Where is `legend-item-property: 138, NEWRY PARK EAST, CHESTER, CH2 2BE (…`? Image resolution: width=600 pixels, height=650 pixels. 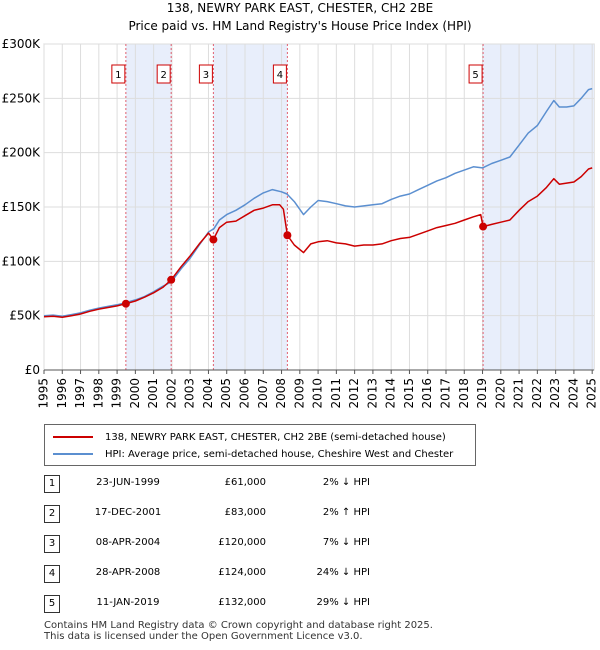
legend-item-property: 138, NEWRY PARK EAST, CHESTER, CH2 2BE (… is located at coordinates (249, 437).